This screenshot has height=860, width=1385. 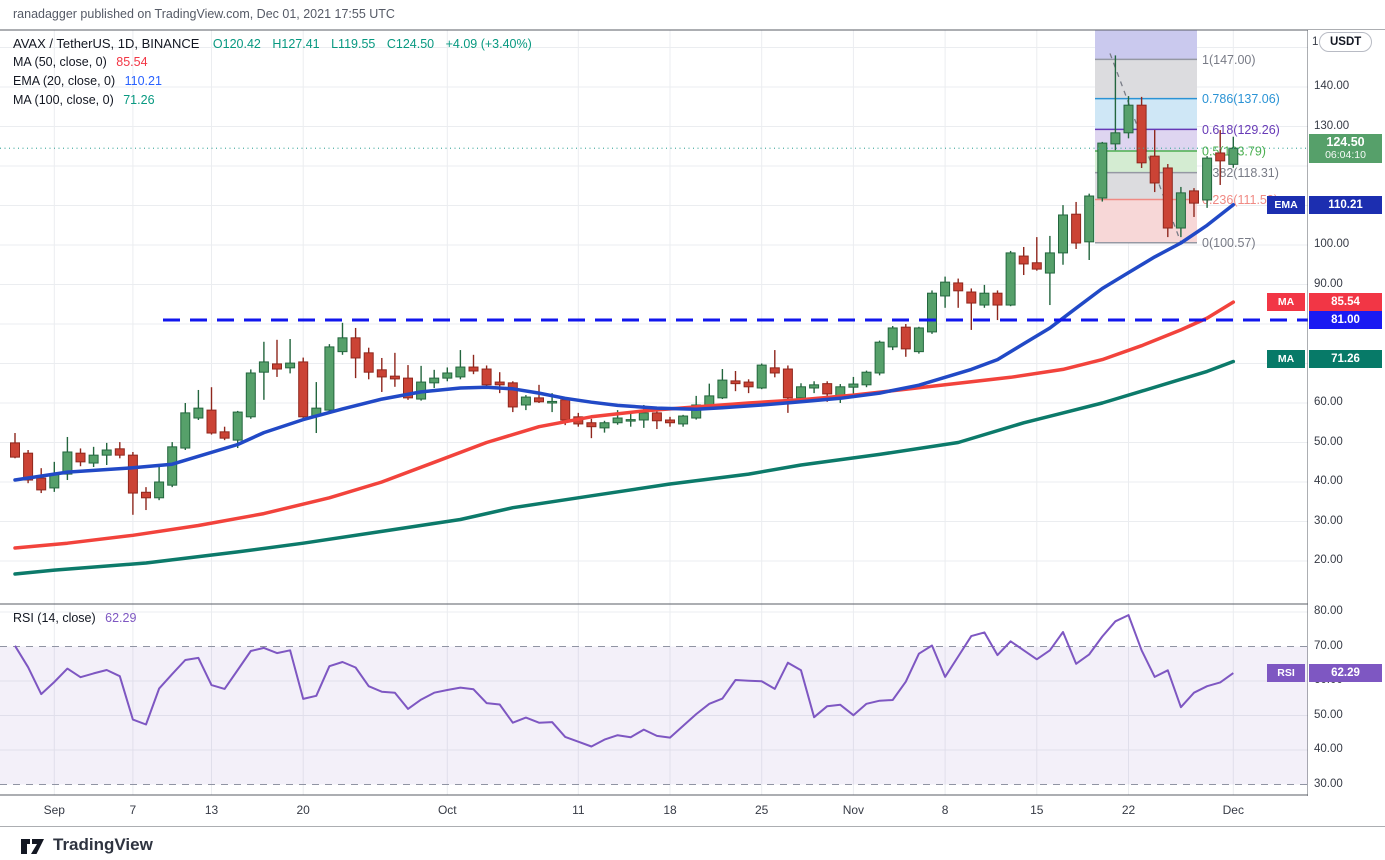 I want to click on ema20-legend-row: EMA (20, close, 0) 110.21, so click(x=276, y=81).